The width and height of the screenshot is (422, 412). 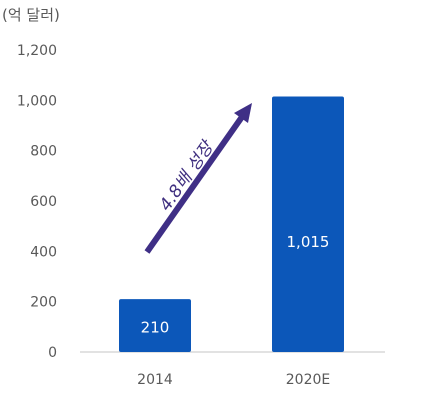 I want to click on growth-arrow, so click(x=198, y=178).